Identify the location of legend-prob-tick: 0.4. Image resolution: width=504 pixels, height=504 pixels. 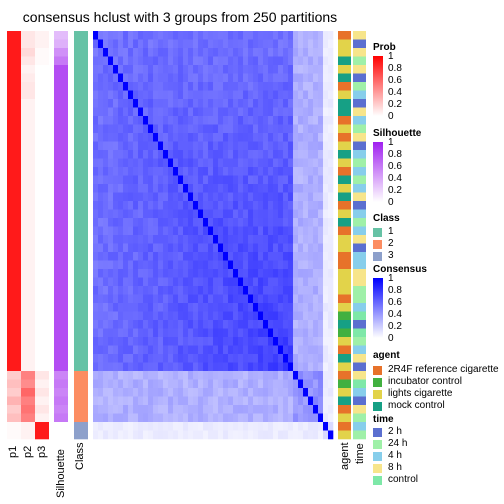
(395, 92).